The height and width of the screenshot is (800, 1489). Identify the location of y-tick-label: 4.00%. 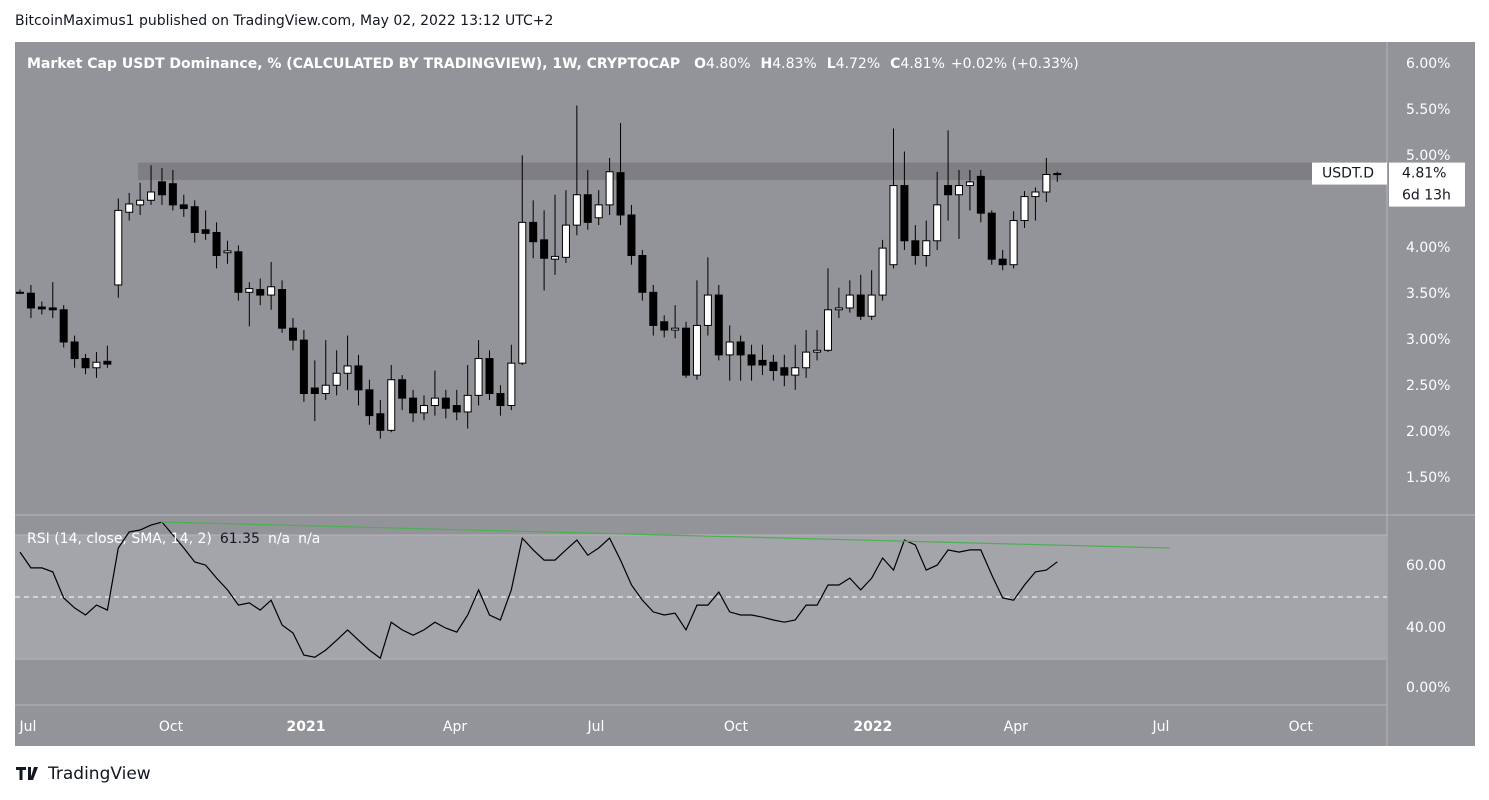
(1428, 248).